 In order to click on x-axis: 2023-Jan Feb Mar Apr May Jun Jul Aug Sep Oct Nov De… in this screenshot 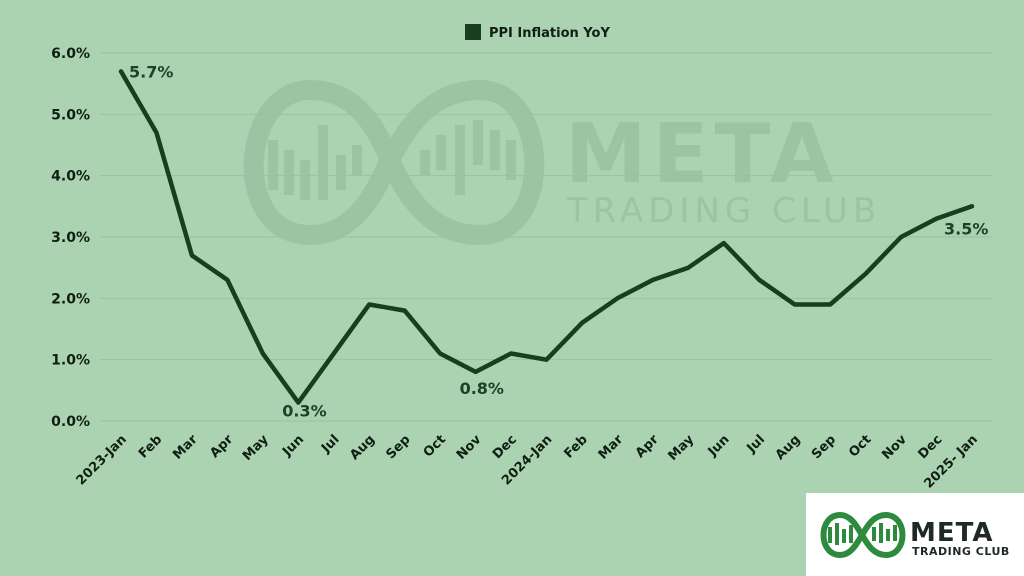, I will do `click(527, 462)`.